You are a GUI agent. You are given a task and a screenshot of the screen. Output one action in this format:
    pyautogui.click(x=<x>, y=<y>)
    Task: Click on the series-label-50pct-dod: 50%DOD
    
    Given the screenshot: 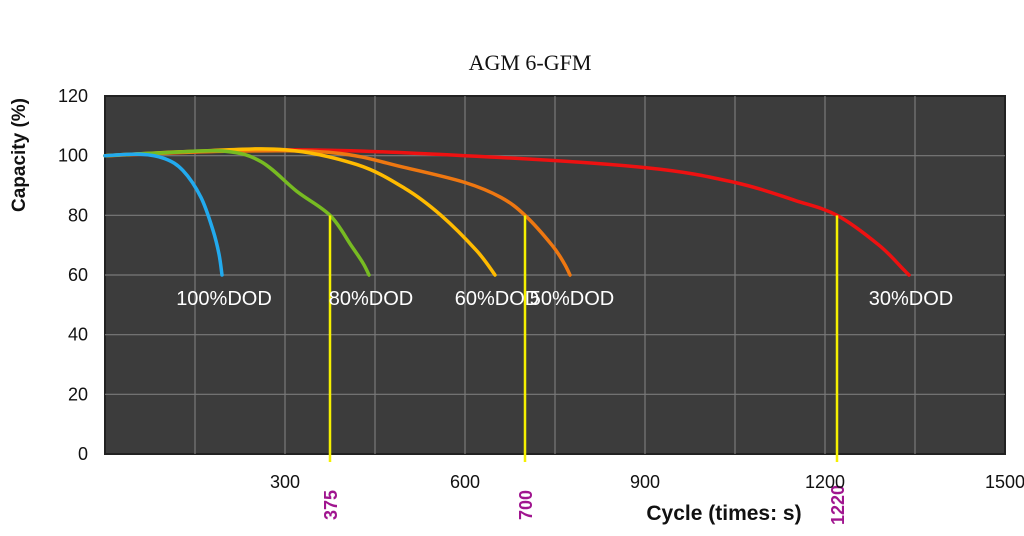 What is the action you would take?
    pyautogui.click(x=572, y=299)
    